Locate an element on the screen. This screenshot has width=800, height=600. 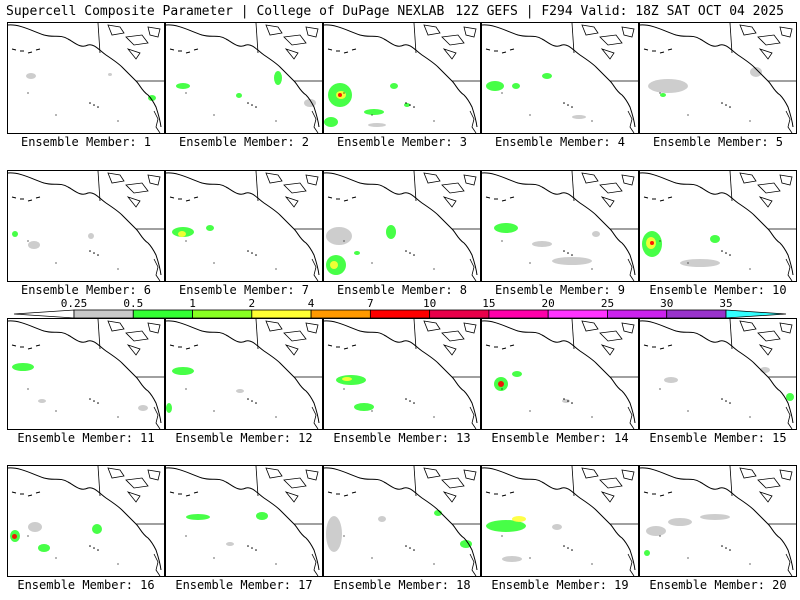
ensemble-member-label: Ensemble Member: 6 is located at coordinates (86, 290).